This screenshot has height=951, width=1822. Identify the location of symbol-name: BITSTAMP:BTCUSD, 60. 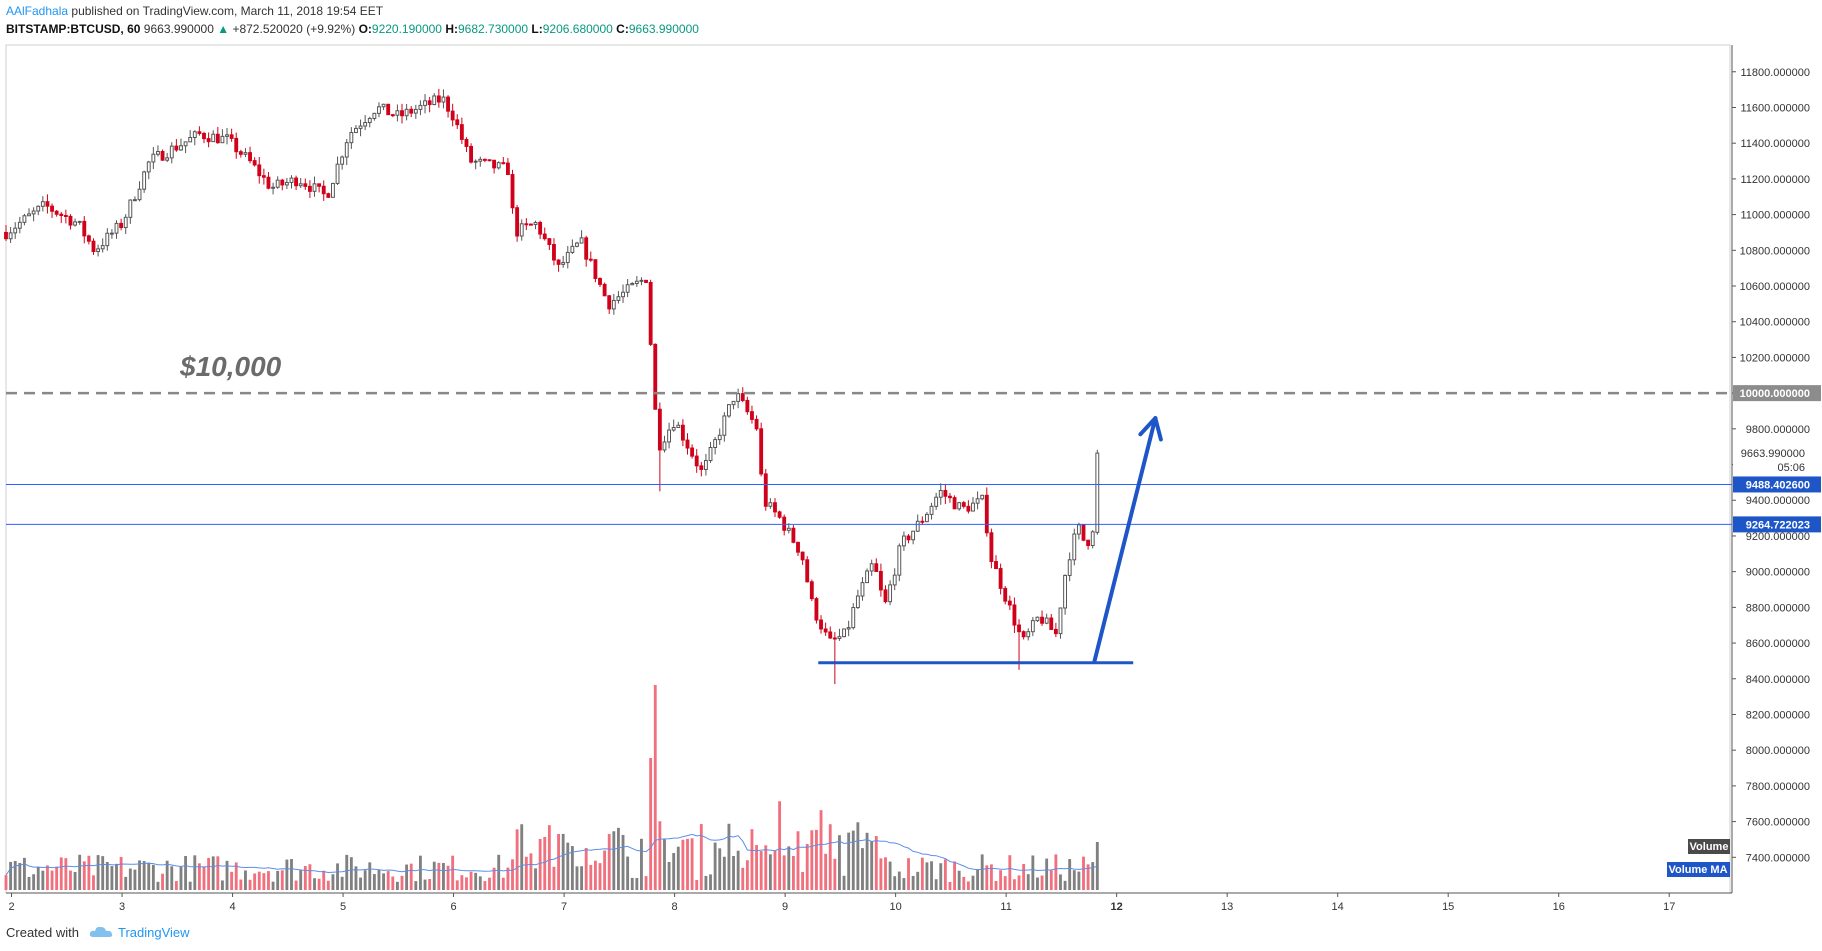
(73, 29).